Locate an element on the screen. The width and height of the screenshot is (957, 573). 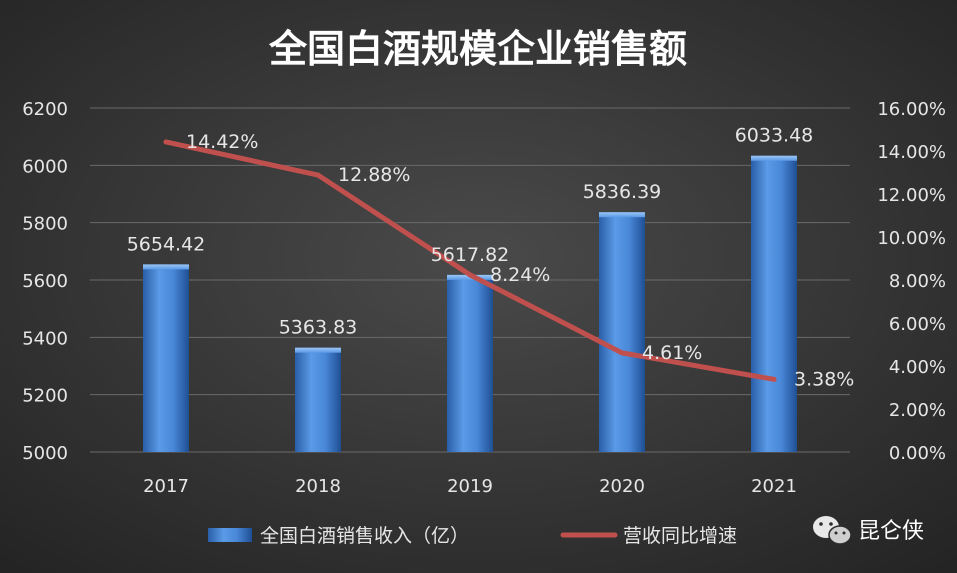
bar-data-label: 5363.83 is located at coordinates (318, 328).